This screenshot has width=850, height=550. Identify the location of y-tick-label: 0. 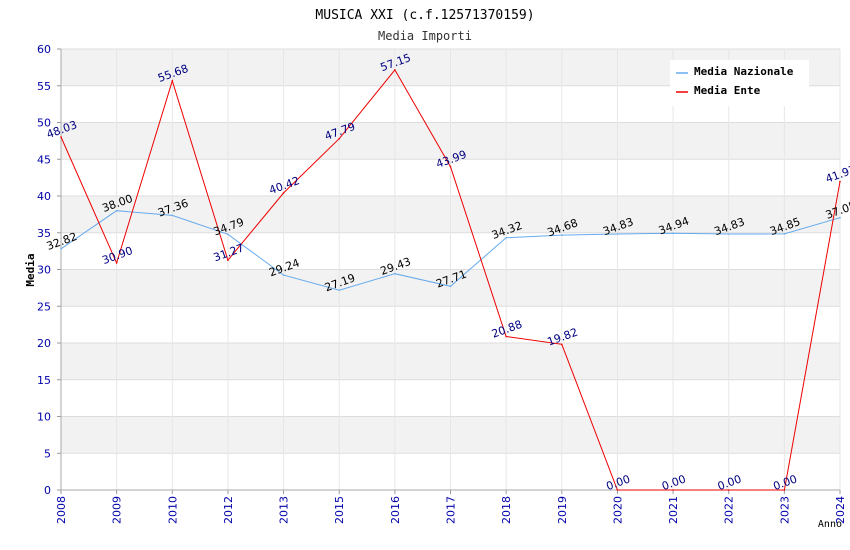
(47, 490).